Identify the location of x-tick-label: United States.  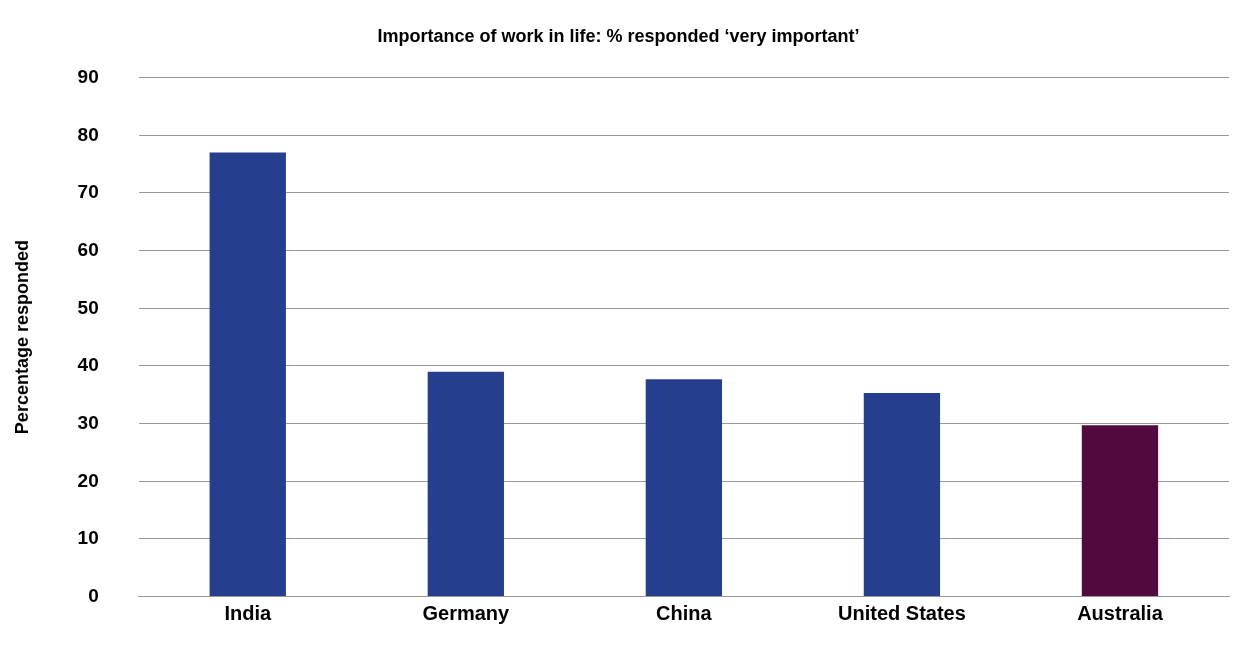
(902, 613).